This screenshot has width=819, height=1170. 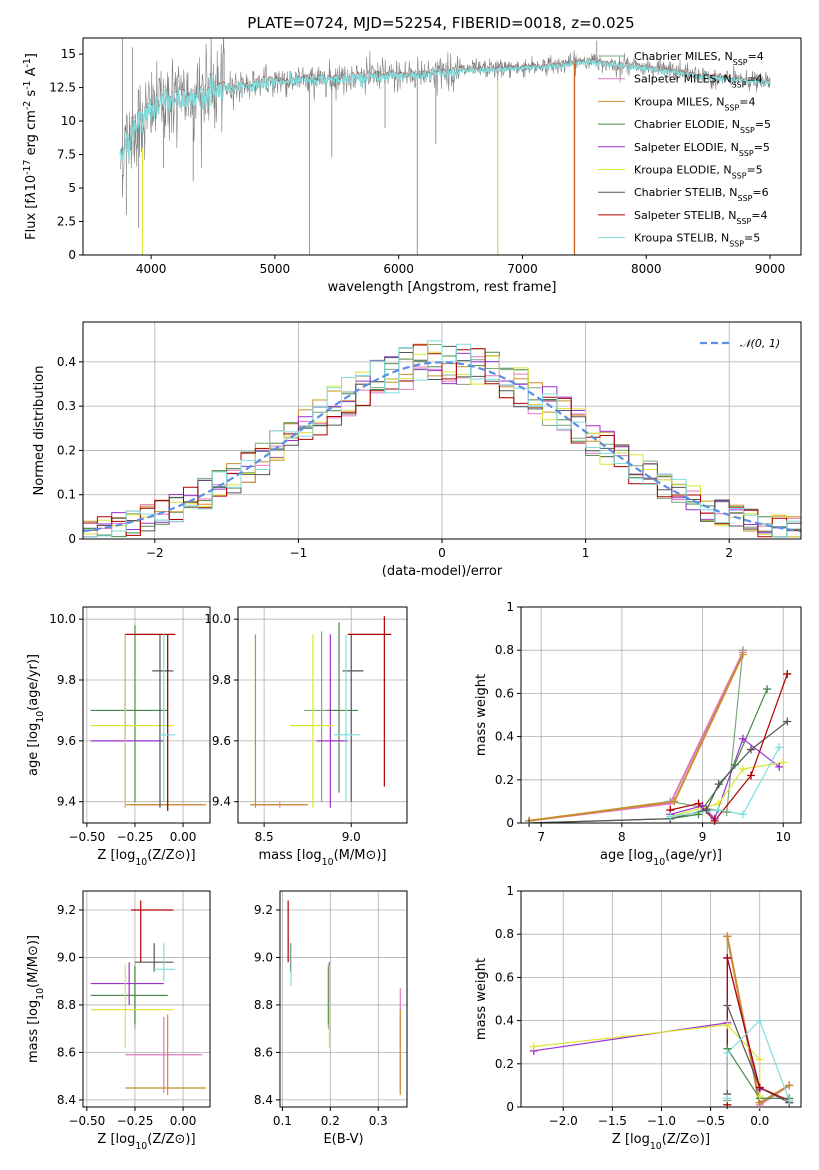 I want to click on y-tick-label: 15, so click(x=68, y=54).